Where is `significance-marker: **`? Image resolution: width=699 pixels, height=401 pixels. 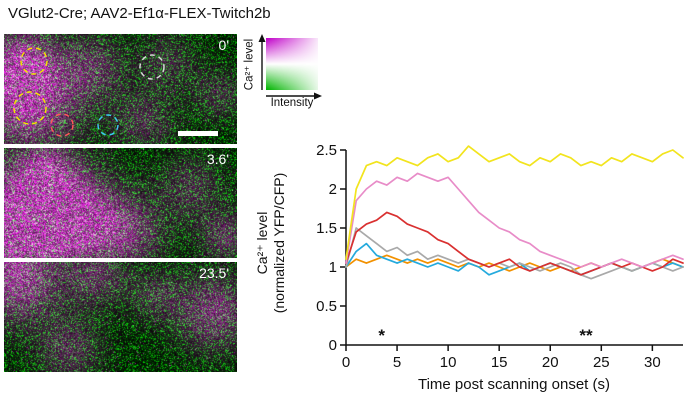
significance-marker: ** is located at coordinates (586, 335).